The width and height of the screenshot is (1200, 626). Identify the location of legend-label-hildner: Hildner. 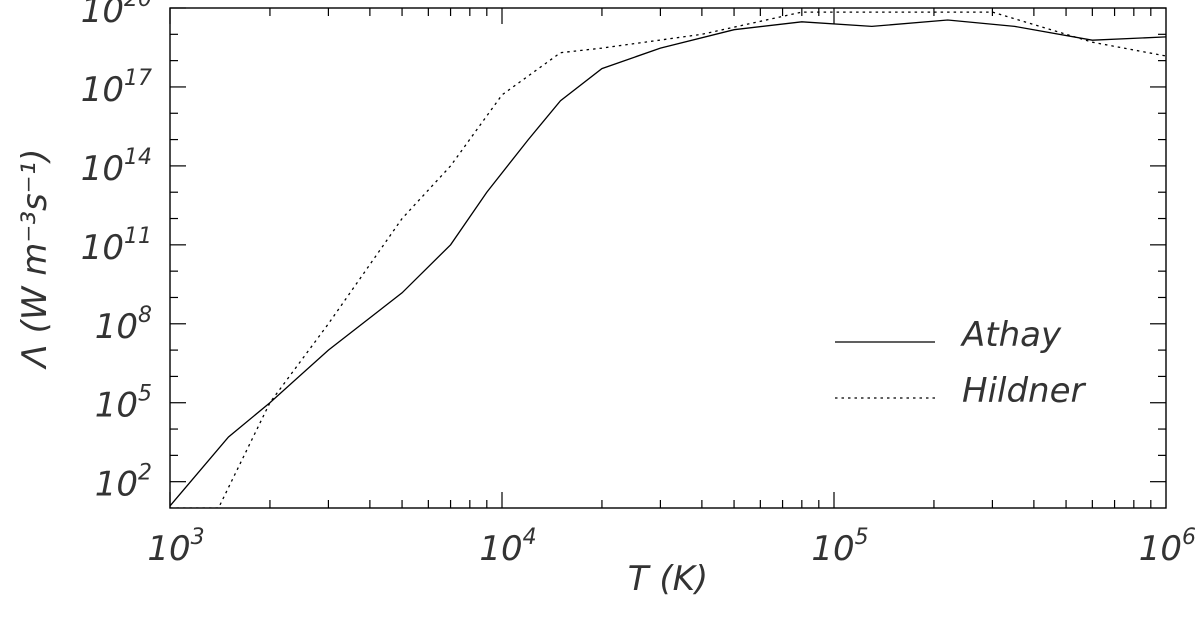
(1024, 391).